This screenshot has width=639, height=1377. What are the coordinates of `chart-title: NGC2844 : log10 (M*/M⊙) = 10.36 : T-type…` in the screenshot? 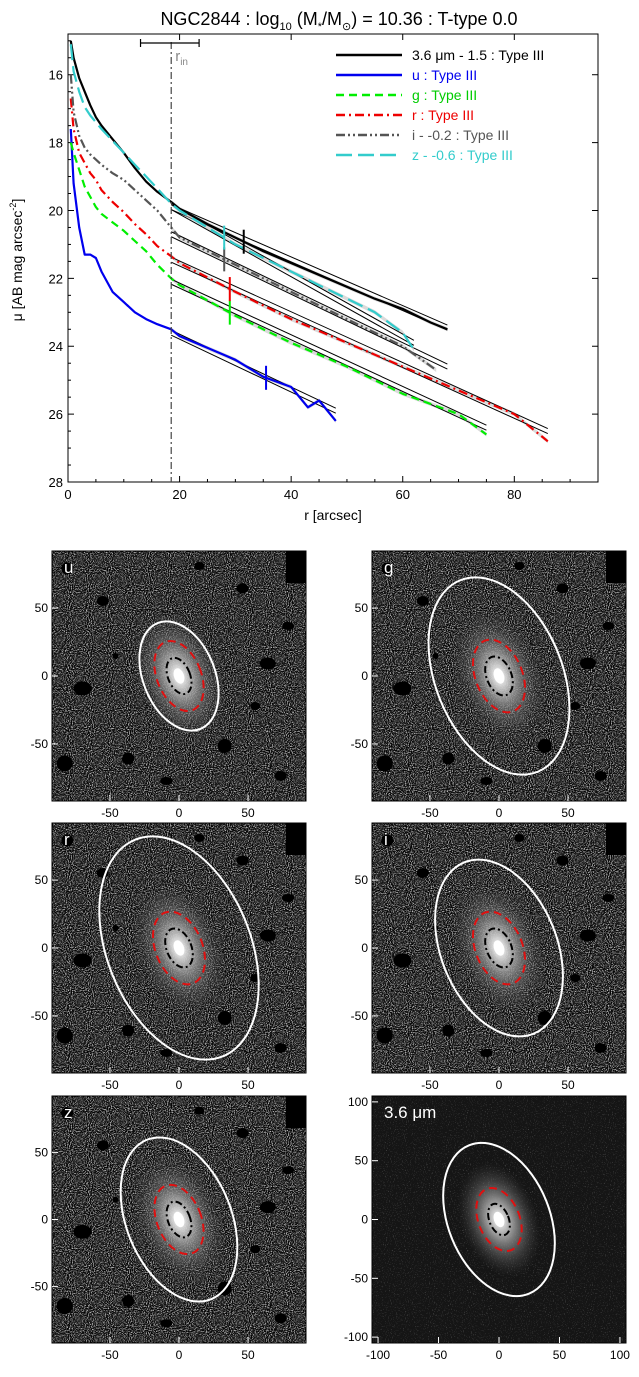 It's located at (338, 21).